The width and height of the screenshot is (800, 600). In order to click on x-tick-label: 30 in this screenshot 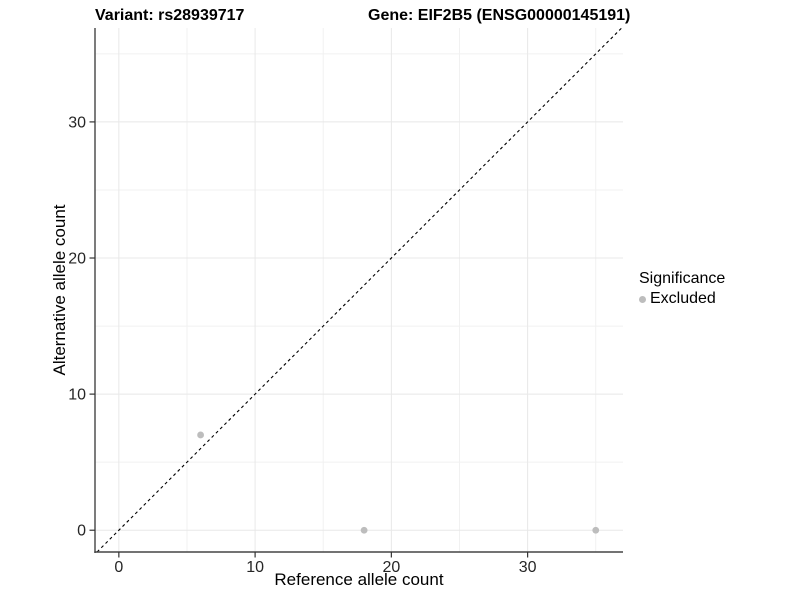, I will do `click(528, 567)`.